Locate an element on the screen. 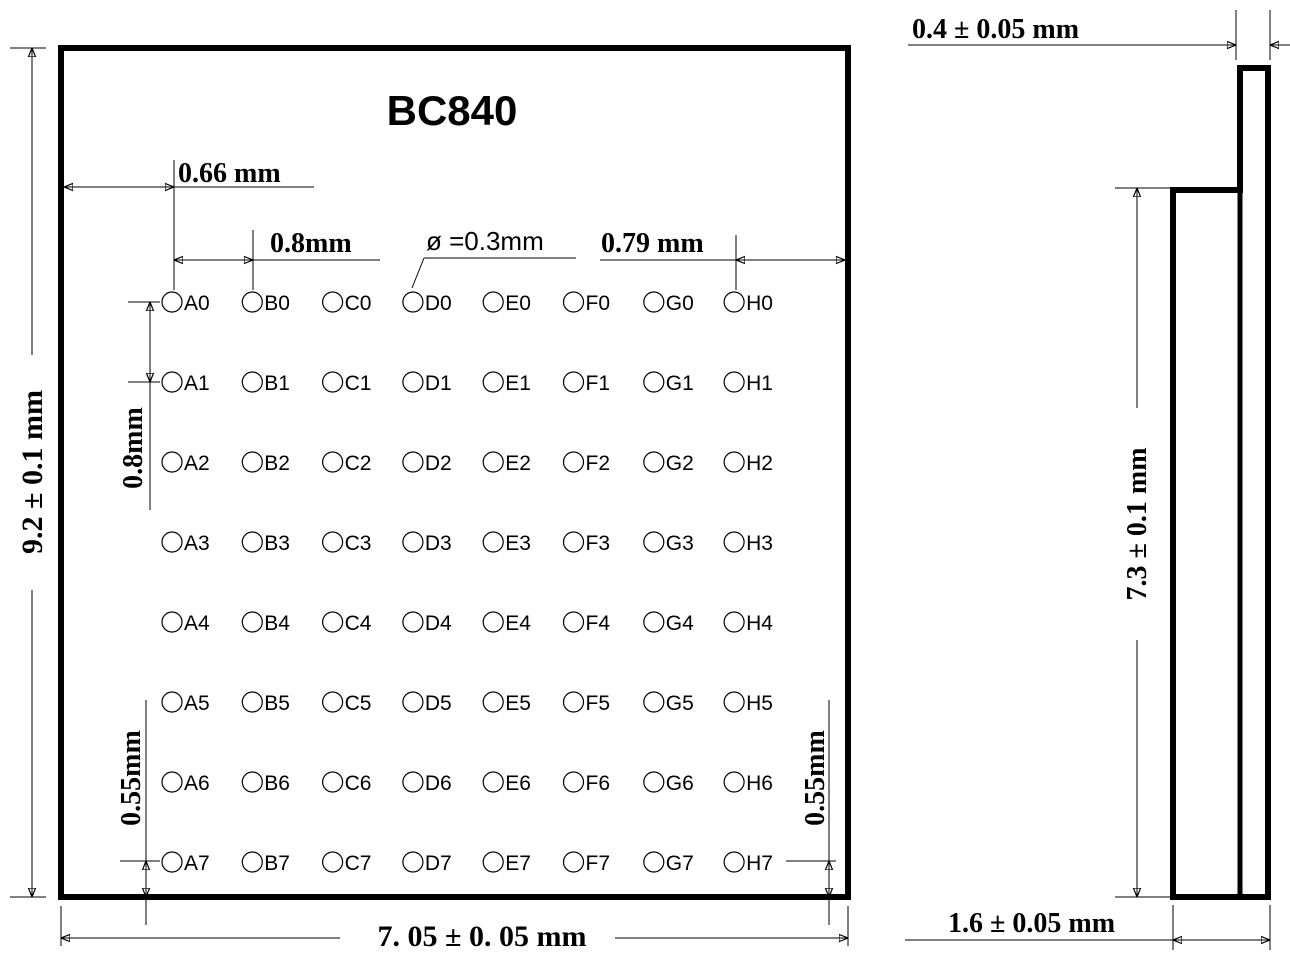 This screenshot has height=958, width=1290. horizontal-pitch-dimension: 0.8mm is located at coordinates (277, 259).